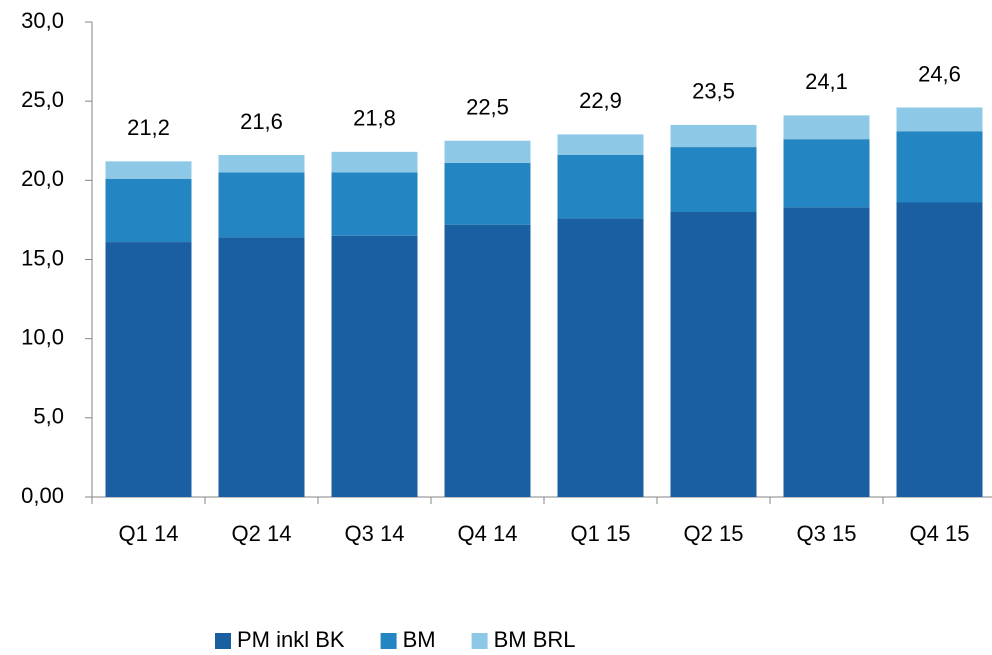 The width and height of the screenshot is (992, 655). I want to click on y-tick-label: 0,00, so click(42, 495).